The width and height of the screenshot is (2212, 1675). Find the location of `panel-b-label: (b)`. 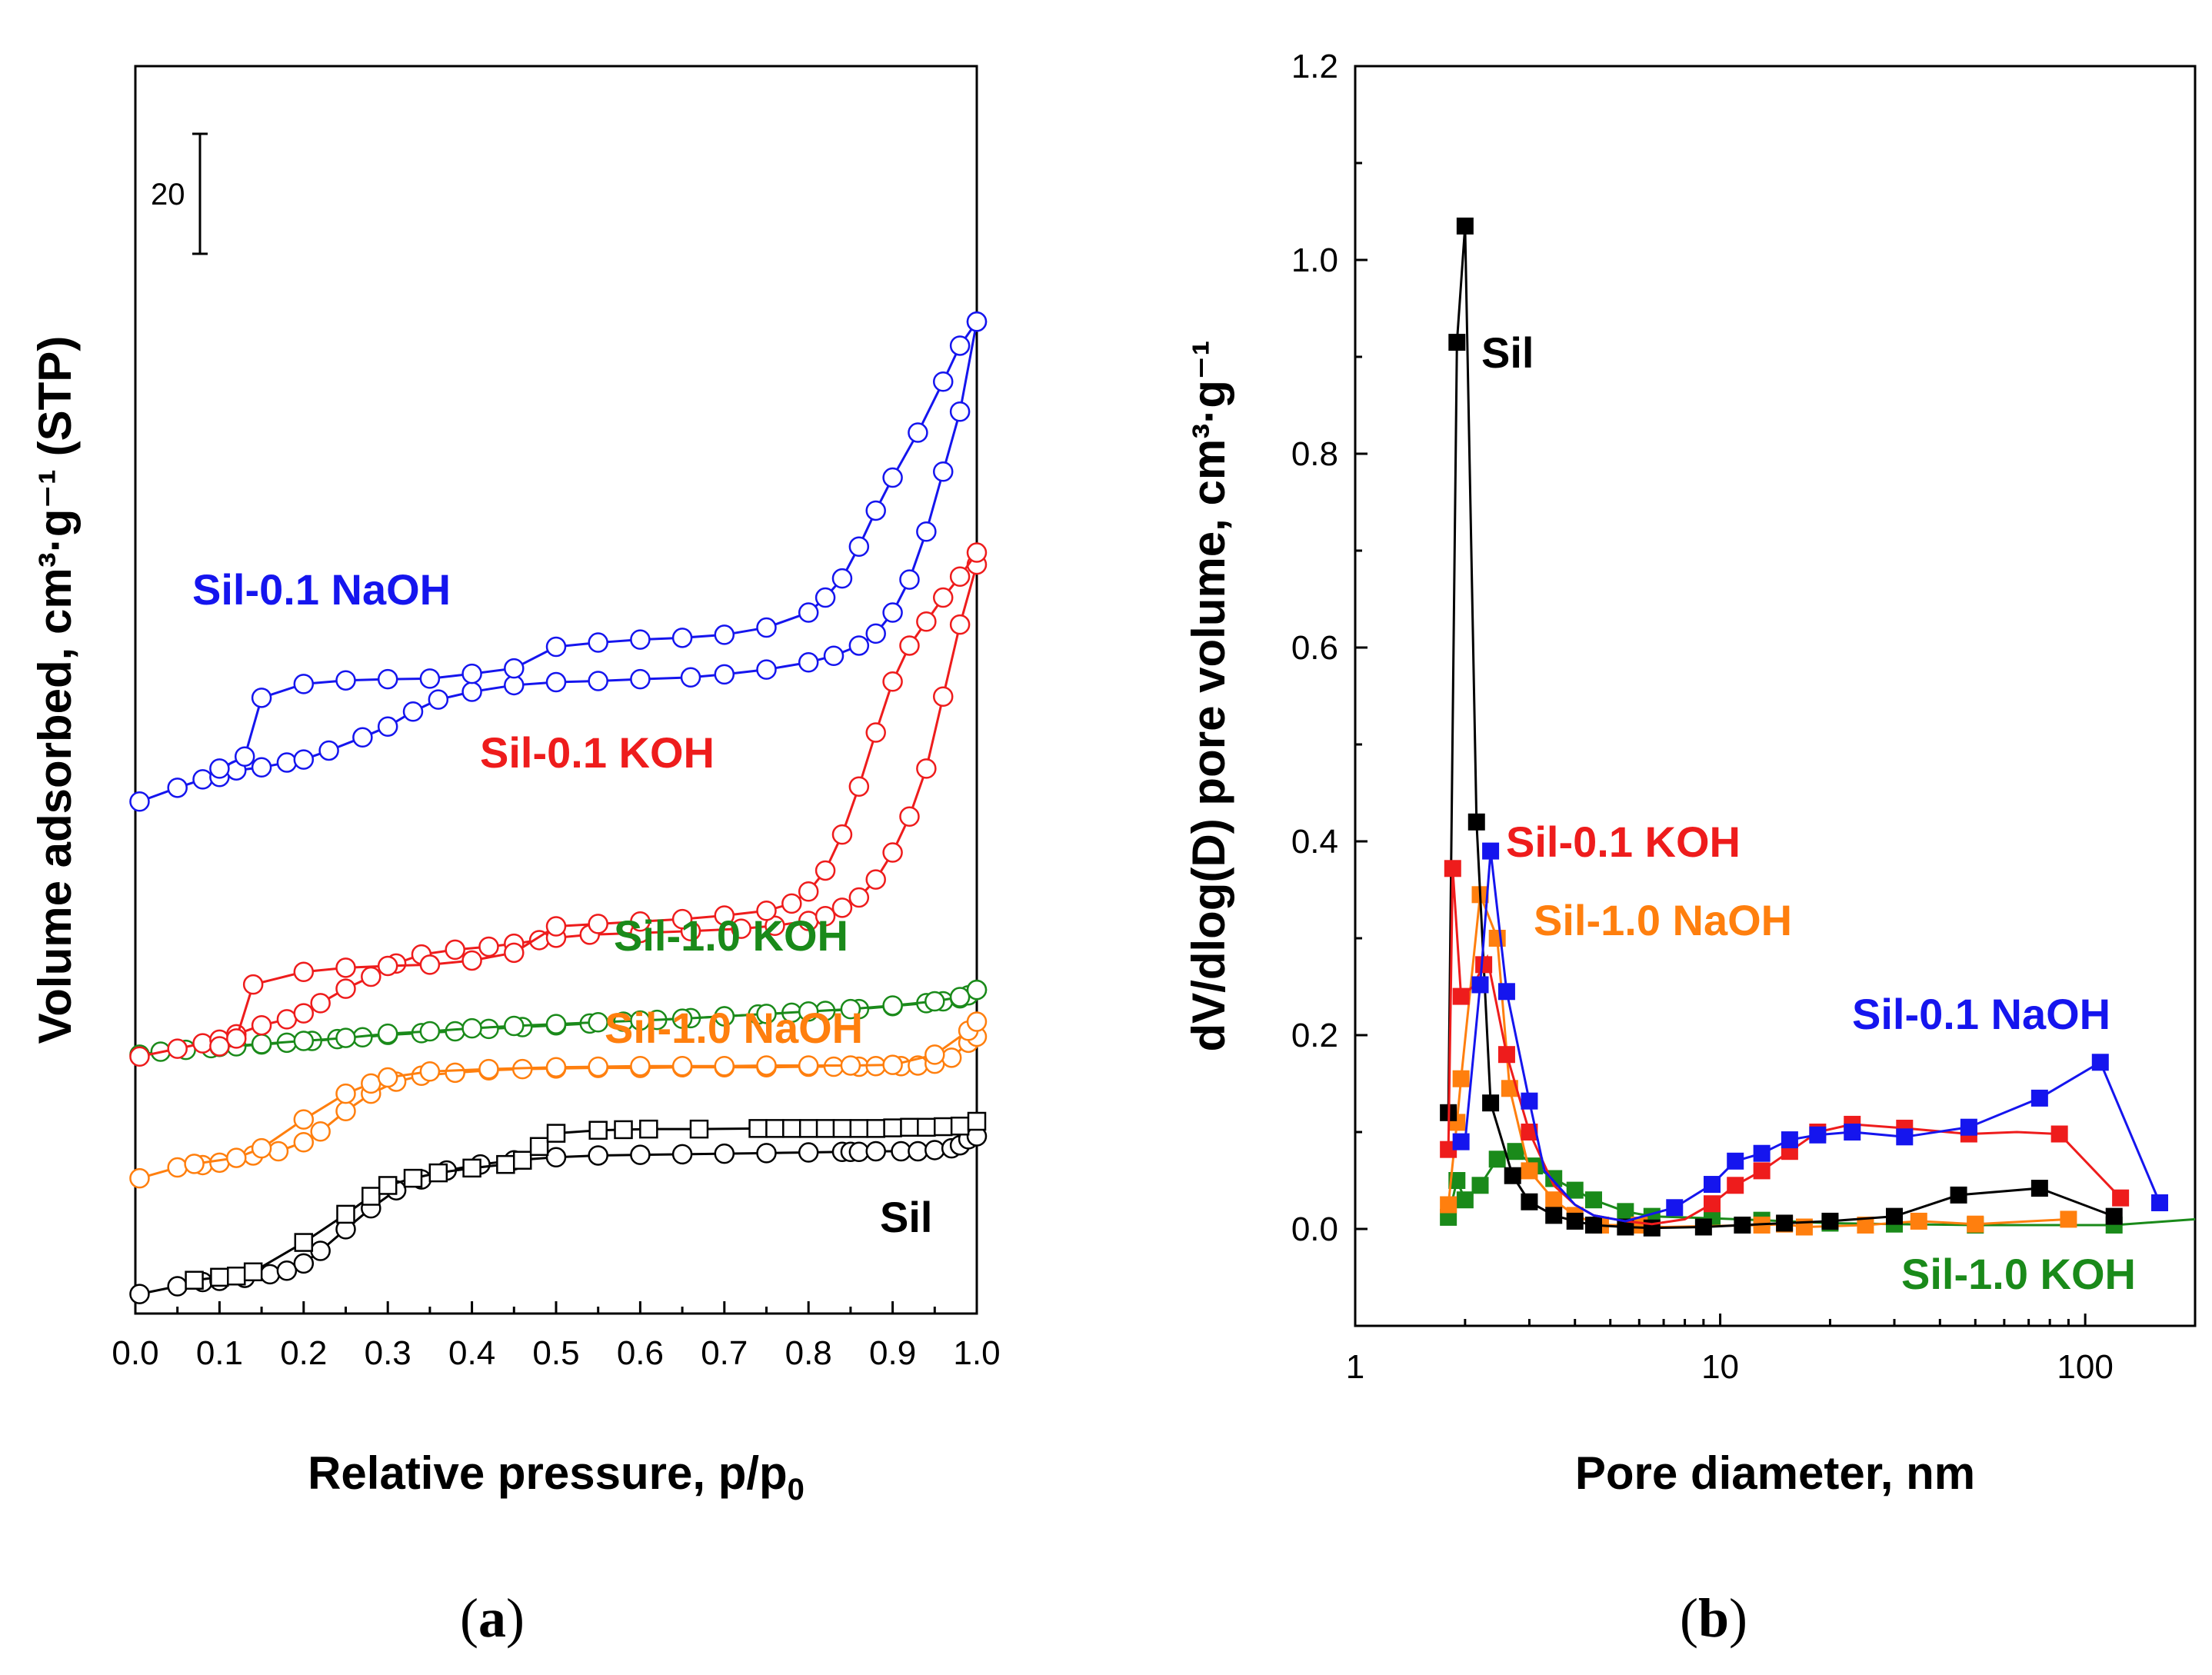

panel-b-label: (b) is located at coordinates (1713, 1618).